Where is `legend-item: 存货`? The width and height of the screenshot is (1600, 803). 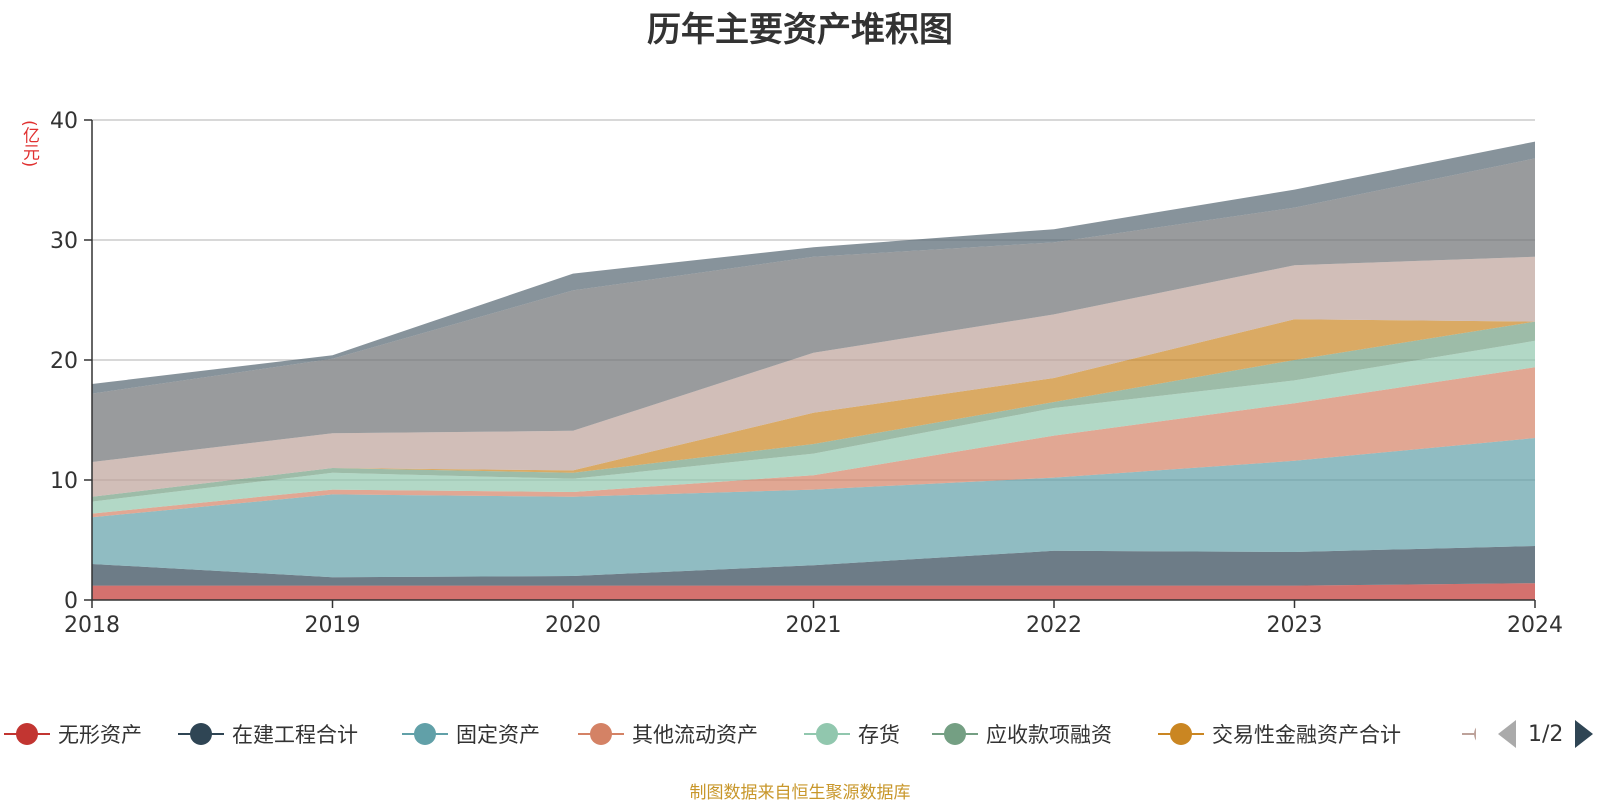 legend-item: 存货 is located at coordinates (852, 734).